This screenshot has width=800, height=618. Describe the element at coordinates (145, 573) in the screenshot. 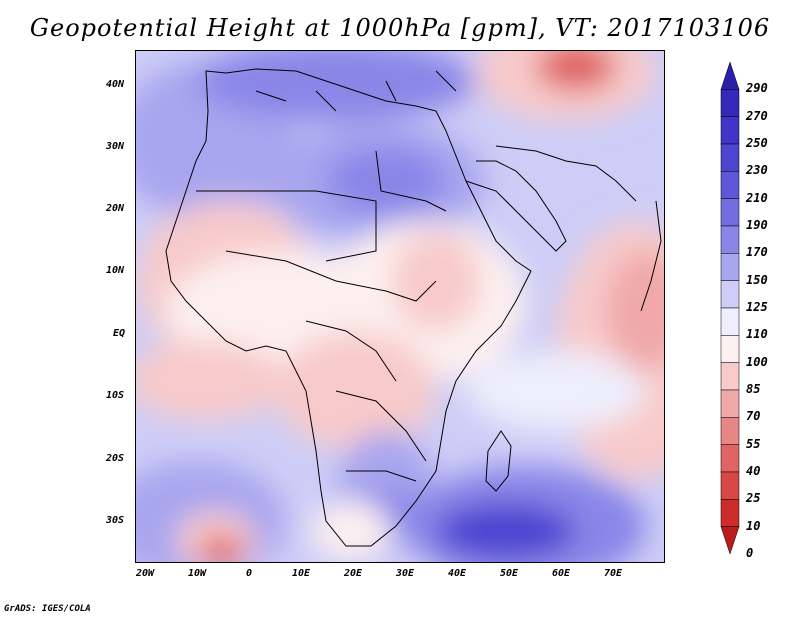

I see `lon-label-20w: 20W` at that location.